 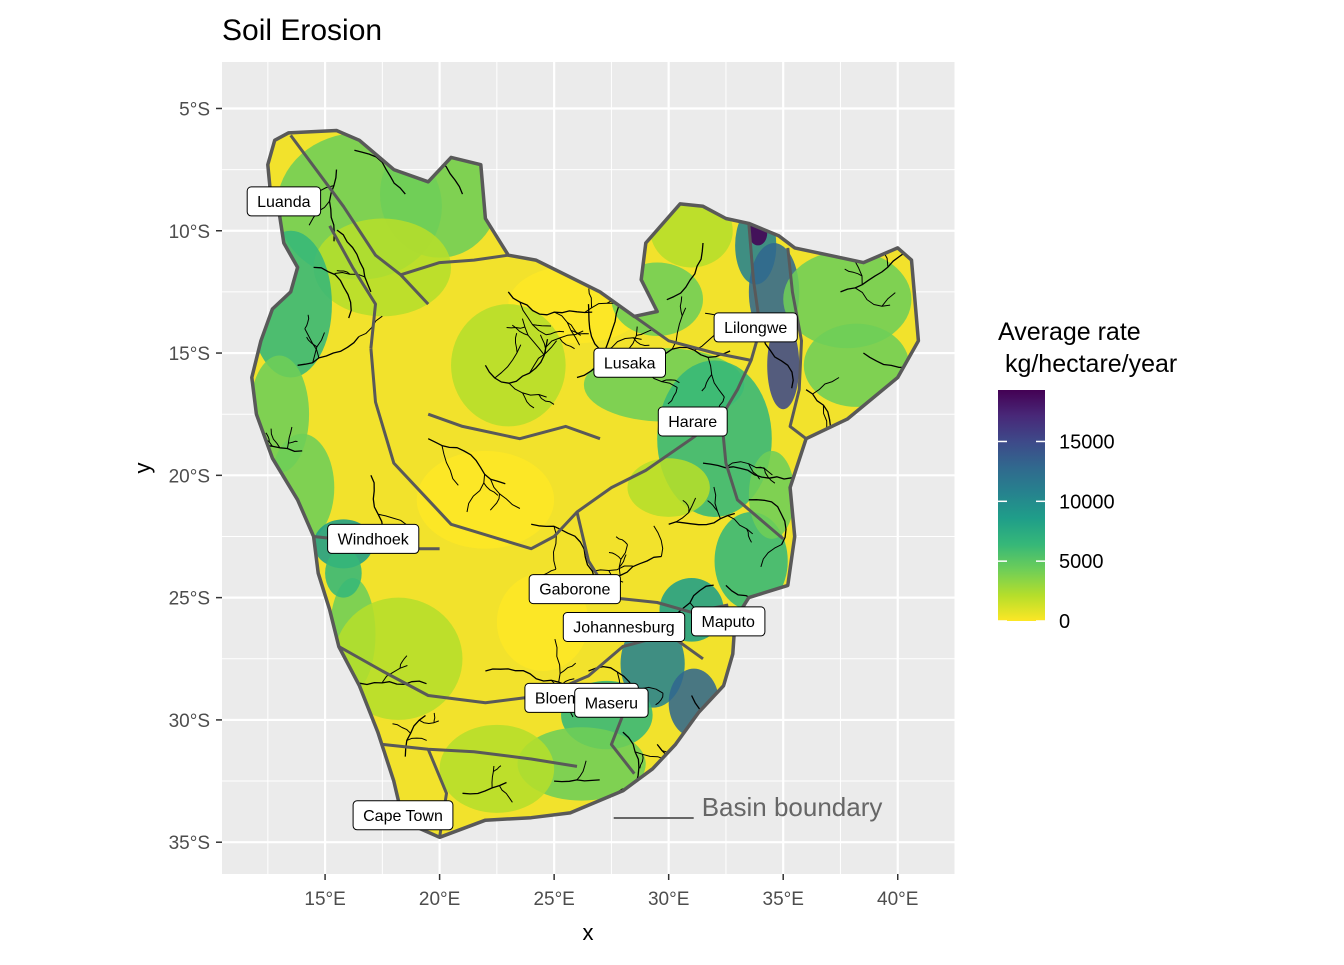 What do you see at coordinates (189, 354) in the screenshot?
I see `y-tick-label: 15°S` at bounding box center [189, 354].